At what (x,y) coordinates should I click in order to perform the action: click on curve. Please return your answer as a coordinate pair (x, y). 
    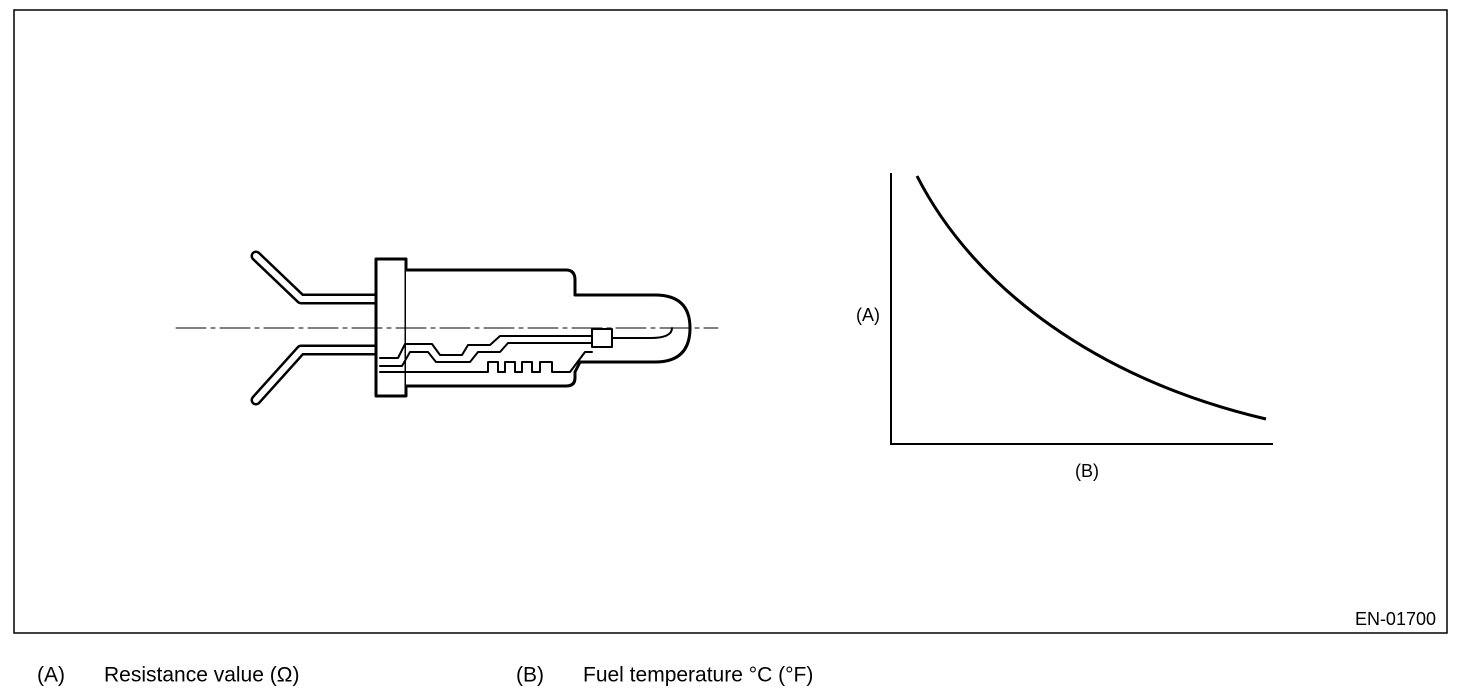
    Looking at the image, I should click on (1091, 298).